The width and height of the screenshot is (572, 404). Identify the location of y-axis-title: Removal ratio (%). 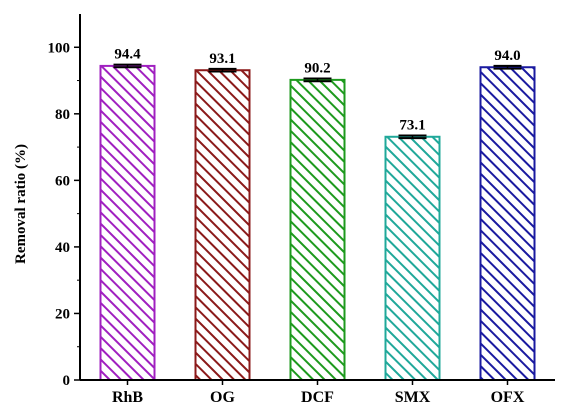
(21, 204).